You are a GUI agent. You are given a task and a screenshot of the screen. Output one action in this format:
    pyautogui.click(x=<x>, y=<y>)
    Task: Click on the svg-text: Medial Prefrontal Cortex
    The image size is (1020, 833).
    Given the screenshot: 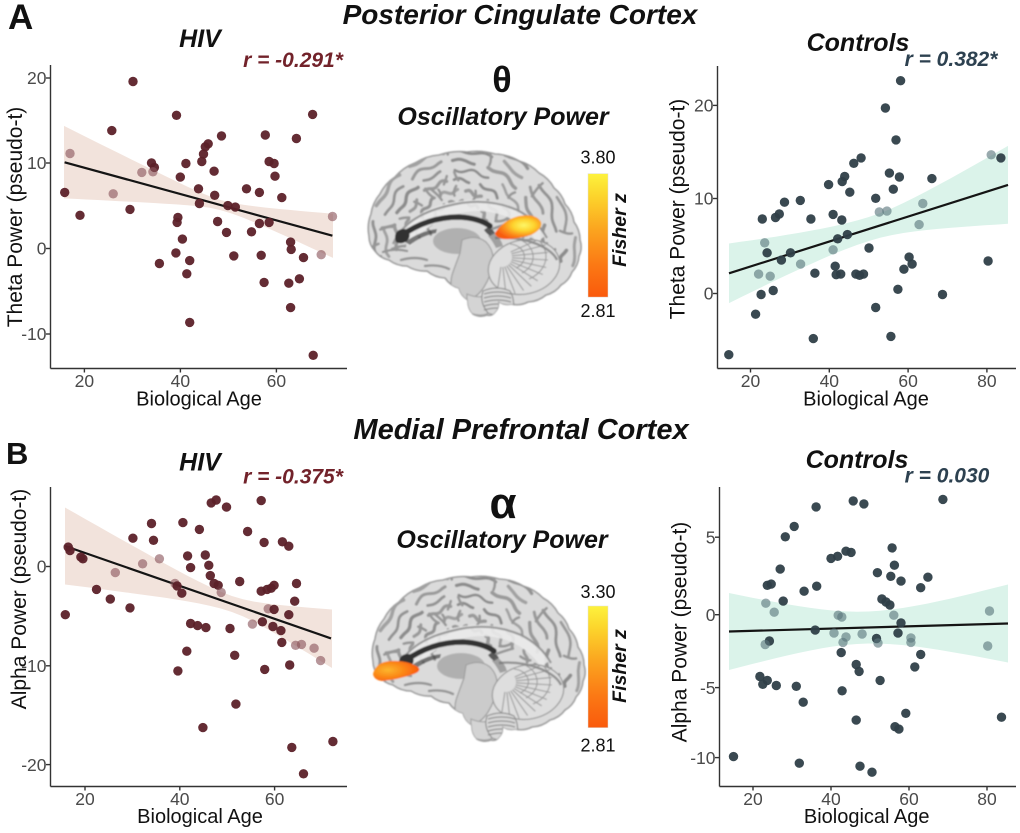 What is the action you would take?
    pyautogui.click(x=521, y=430)
    